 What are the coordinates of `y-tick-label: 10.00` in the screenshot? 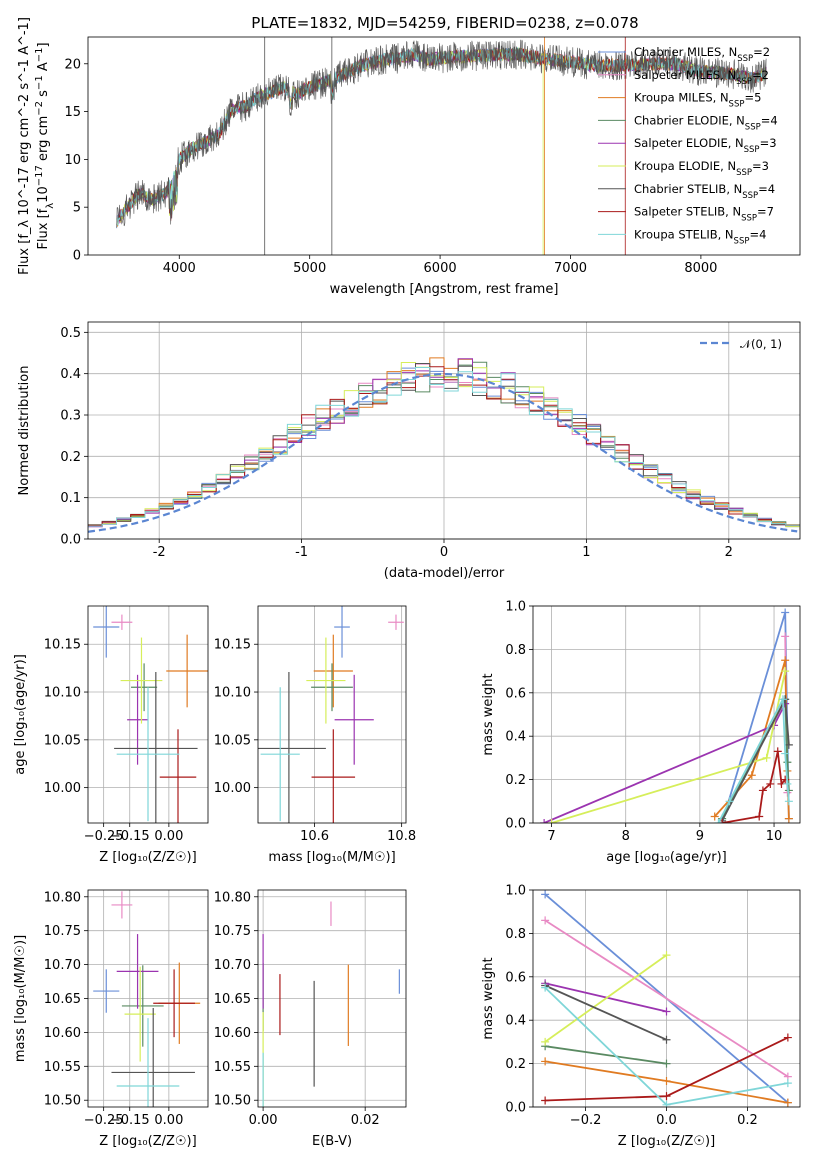 It's located at (232, 788).